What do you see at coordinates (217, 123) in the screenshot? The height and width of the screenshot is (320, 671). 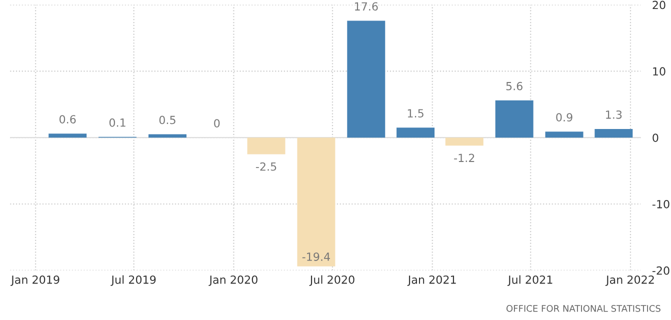 I see `data-label: 0` at bounding box center [217, 123].